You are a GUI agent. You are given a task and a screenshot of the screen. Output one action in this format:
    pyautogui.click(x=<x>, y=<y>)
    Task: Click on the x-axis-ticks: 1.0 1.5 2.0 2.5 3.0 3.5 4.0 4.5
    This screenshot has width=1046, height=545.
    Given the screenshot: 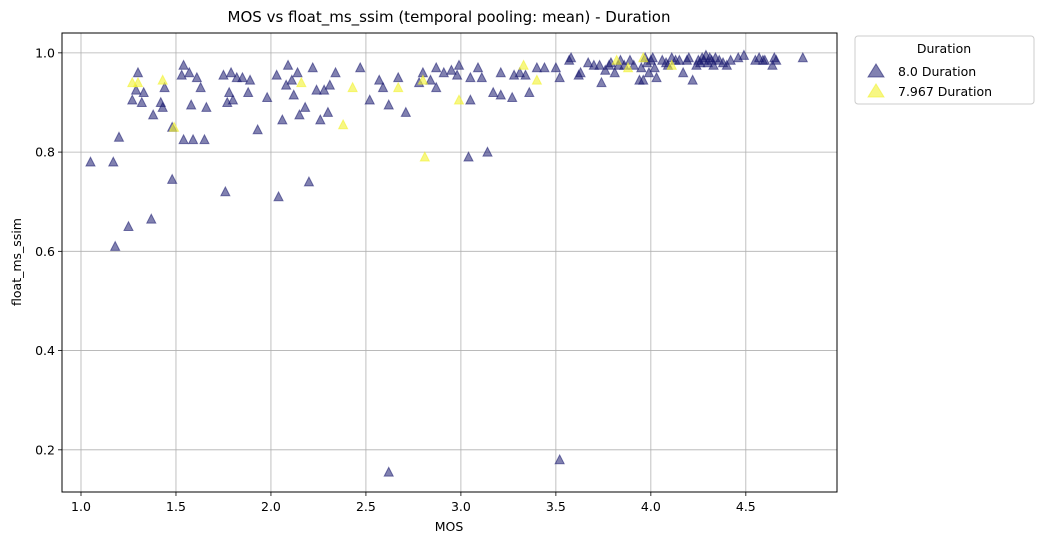 What is the action you would take?
    pyautogui.click(x=413, y=503)
    